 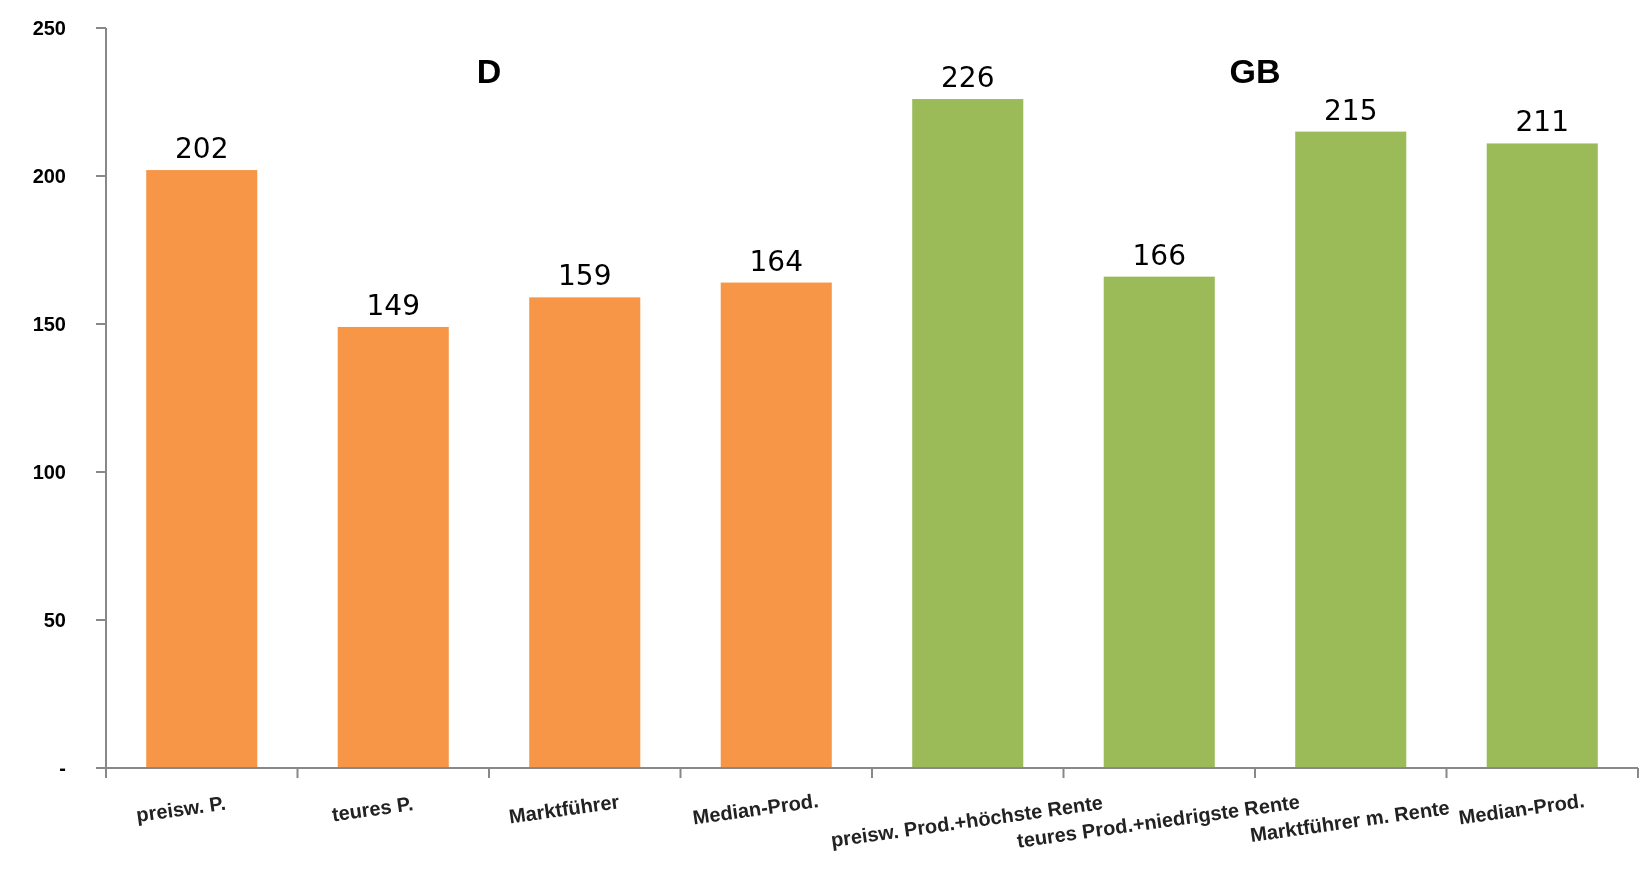 I want to click on data-label: 226, so click(x=968, y=78).